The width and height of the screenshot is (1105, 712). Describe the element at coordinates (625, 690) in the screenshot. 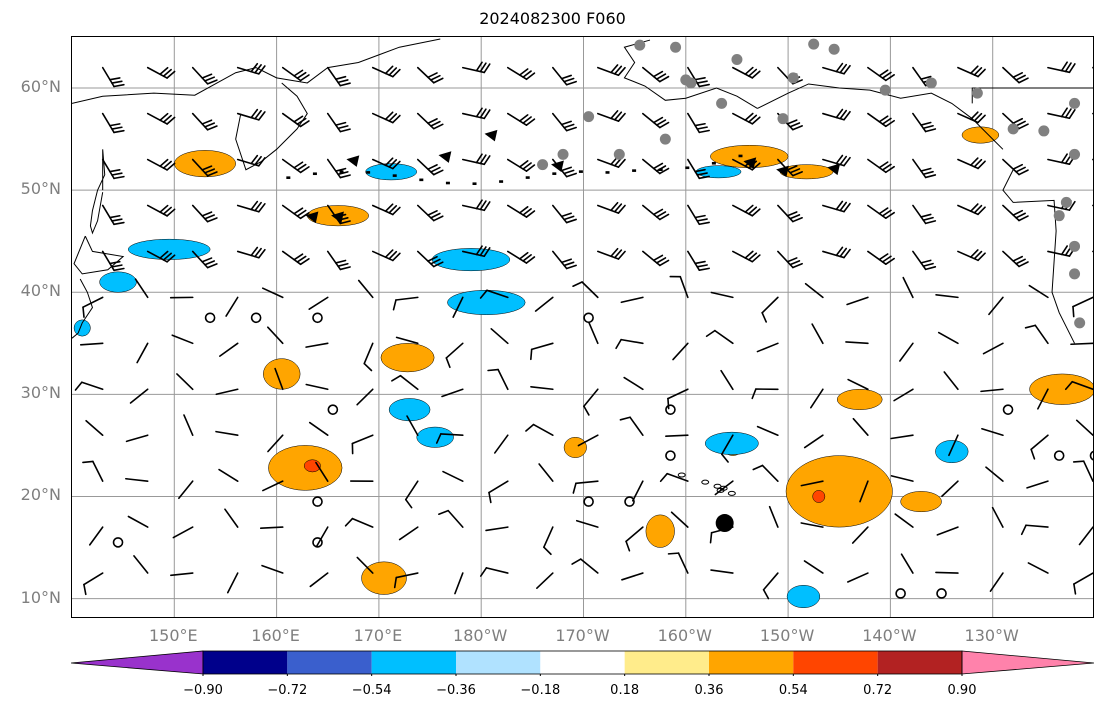

I see `colorbar-tick-label: 0.18` at that location.